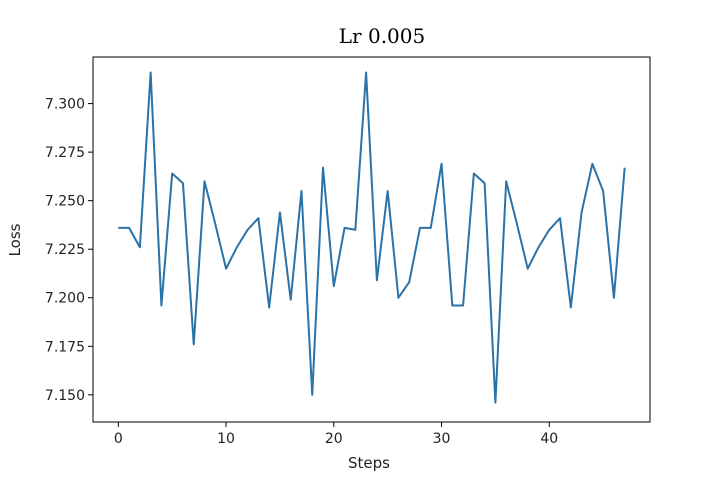 The height and width of the screenshot is (480, 720). What do you see at coordinates (65, 299) in the screenshot?
I see `y-tick-label: 7.200` at bounding box center [65, 299].